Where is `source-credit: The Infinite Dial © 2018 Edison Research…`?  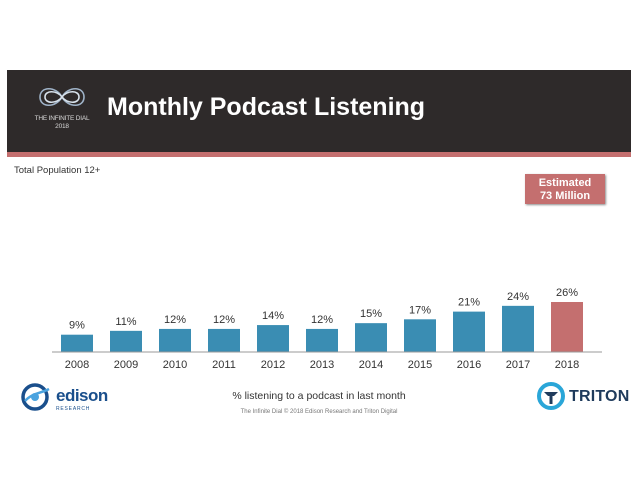 source-credit: The Infinite Dial © 2018 Edison Research… is located at coordinates (319, 412).